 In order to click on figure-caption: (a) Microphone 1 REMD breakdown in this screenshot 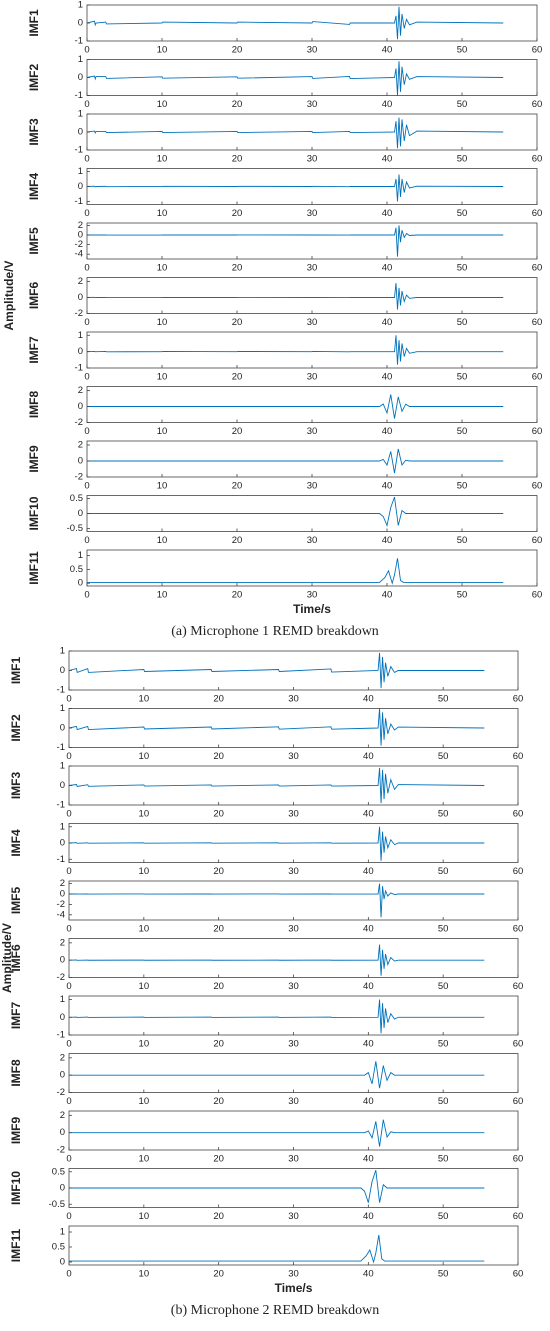, I will do `click(275, 631)`.